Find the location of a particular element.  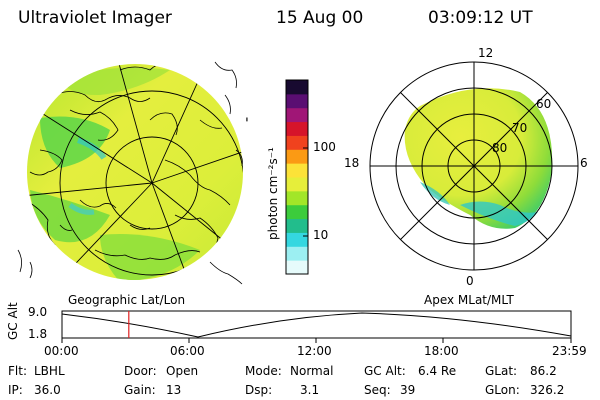

instrument-title: Ultraviolet Imager is located at coordinates (95, 18).